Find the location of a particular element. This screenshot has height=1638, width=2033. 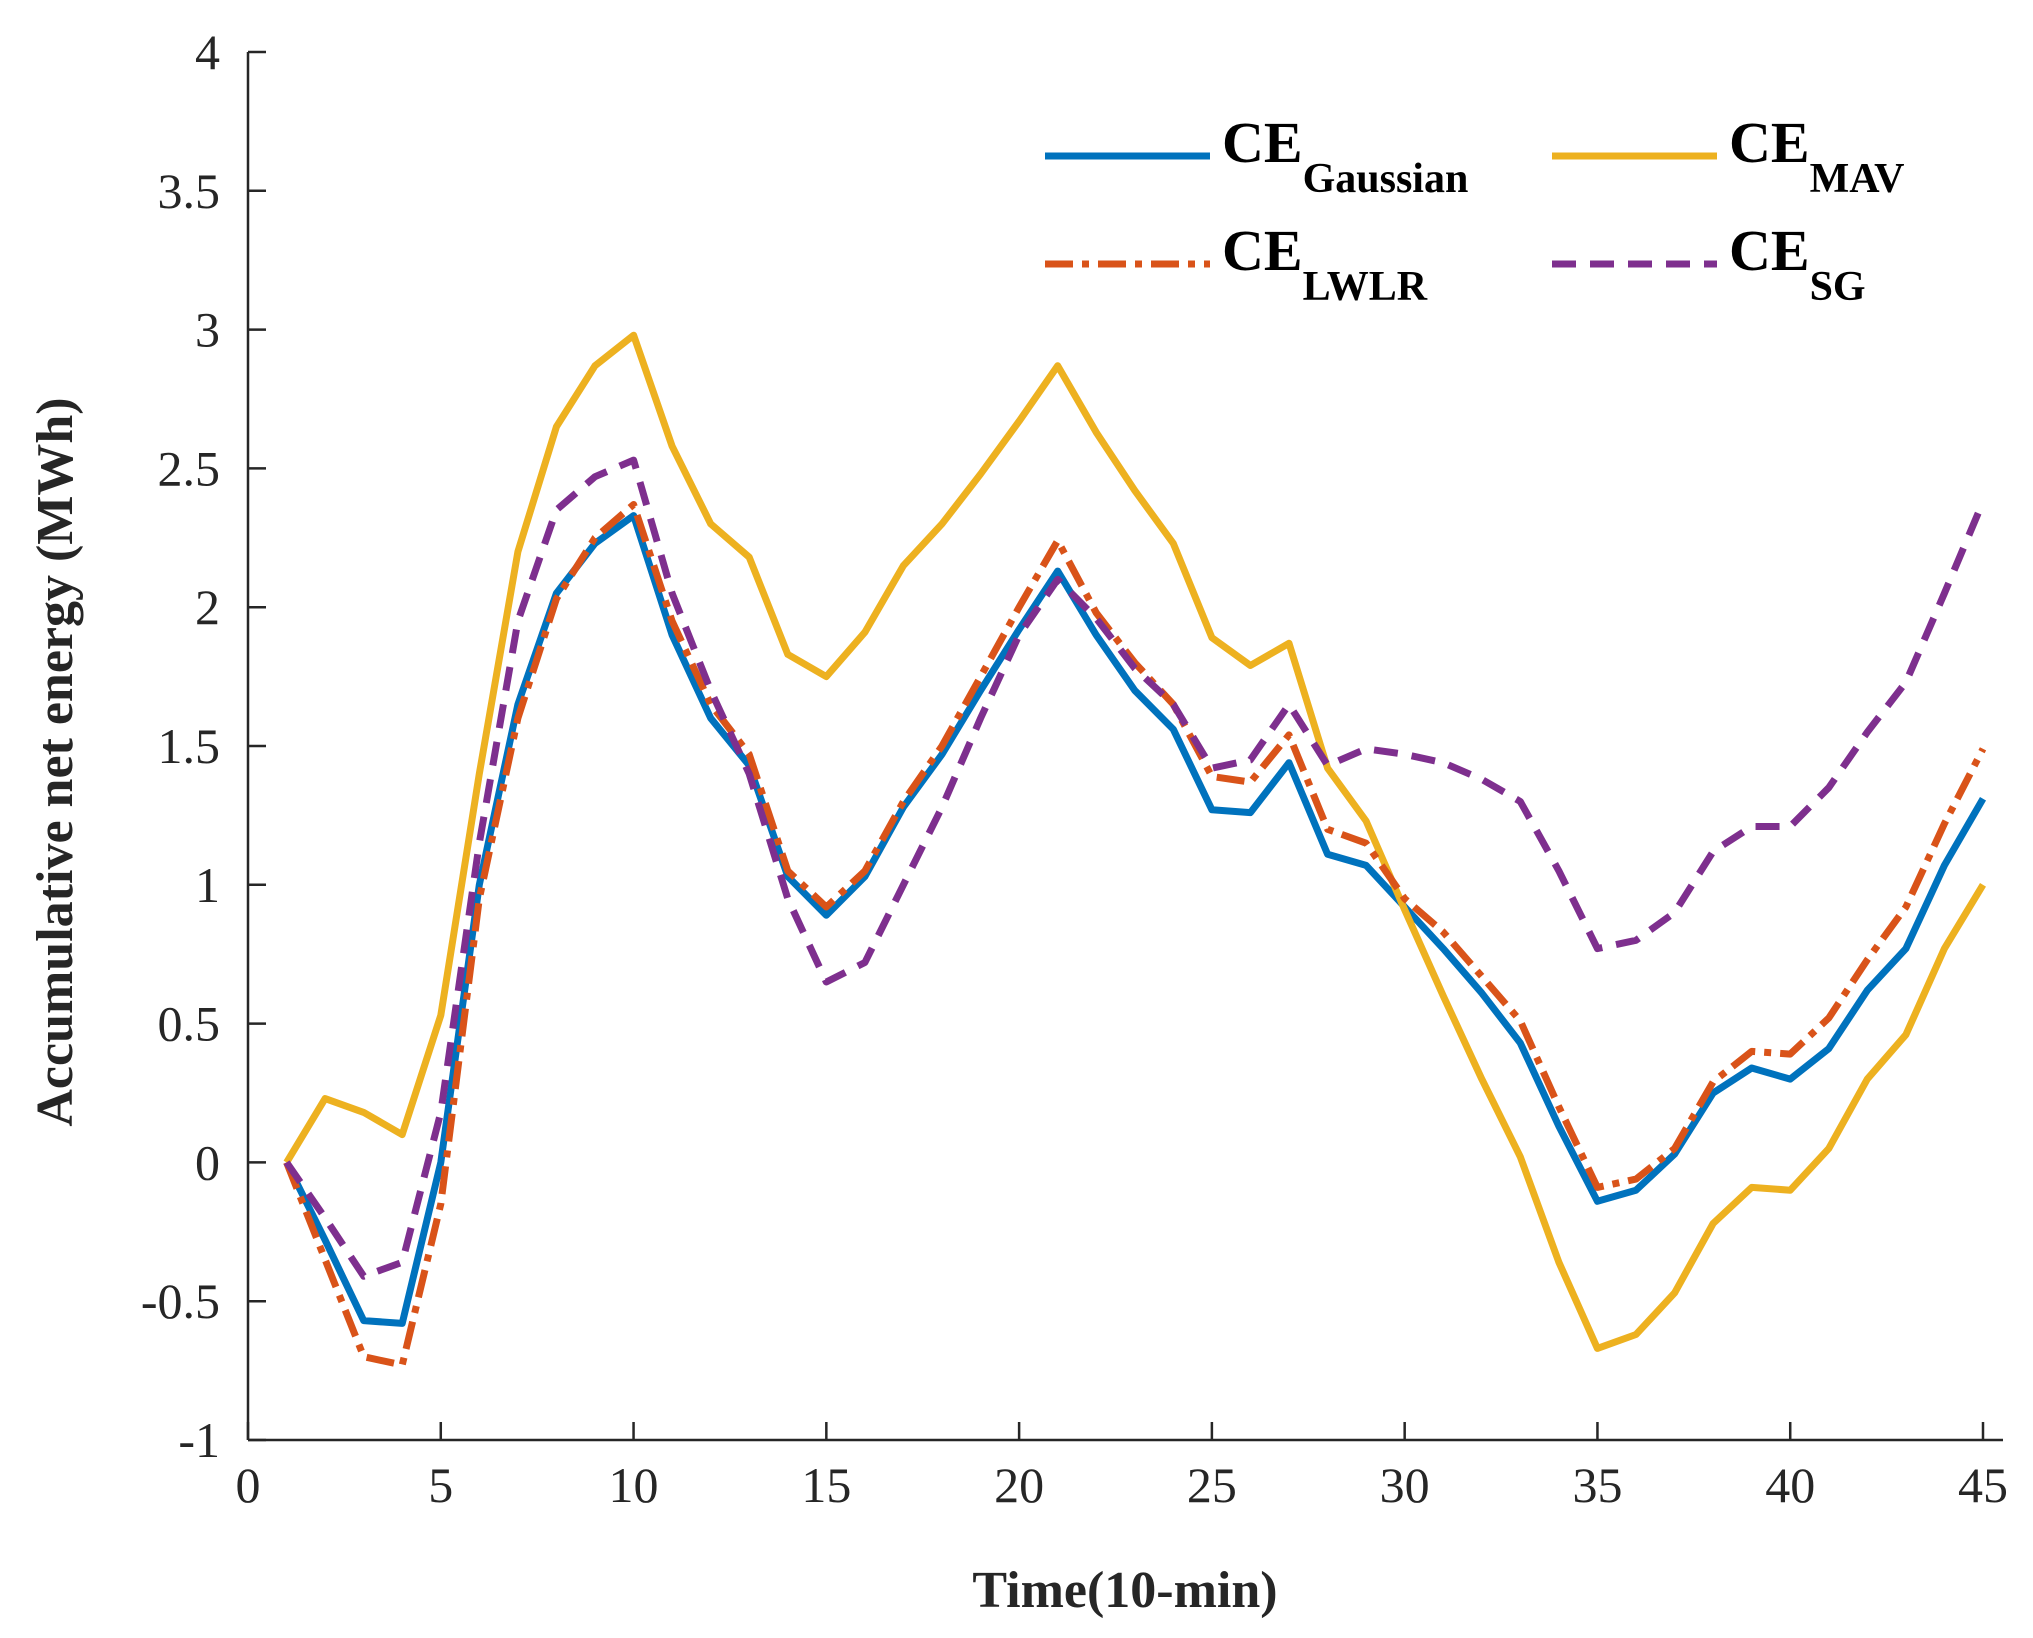

legend-label-gaussian: CEGaussian is located at coordinates (1345, 156).